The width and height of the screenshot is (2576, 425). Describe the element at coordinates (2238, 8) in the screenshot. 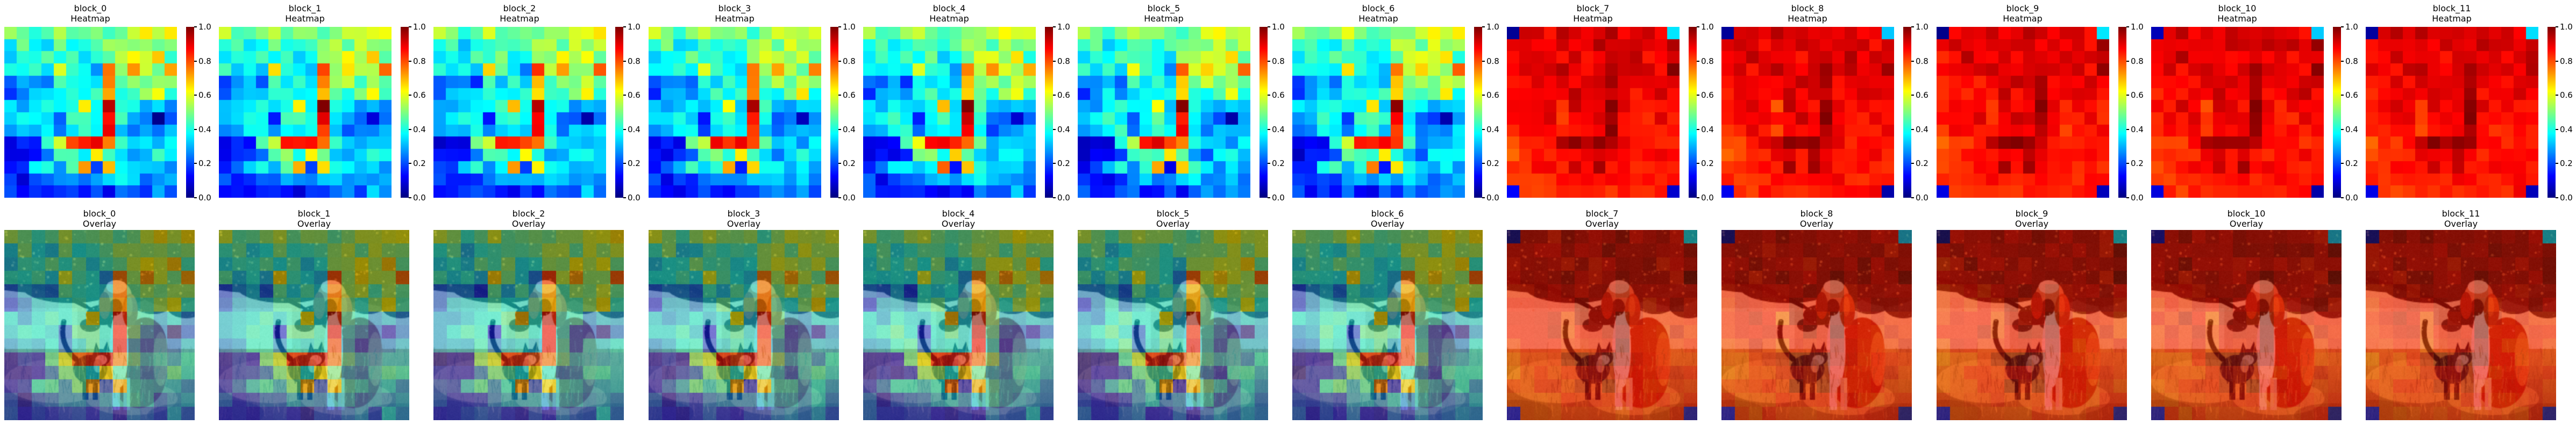

I see `block-label: block_10` at that location.